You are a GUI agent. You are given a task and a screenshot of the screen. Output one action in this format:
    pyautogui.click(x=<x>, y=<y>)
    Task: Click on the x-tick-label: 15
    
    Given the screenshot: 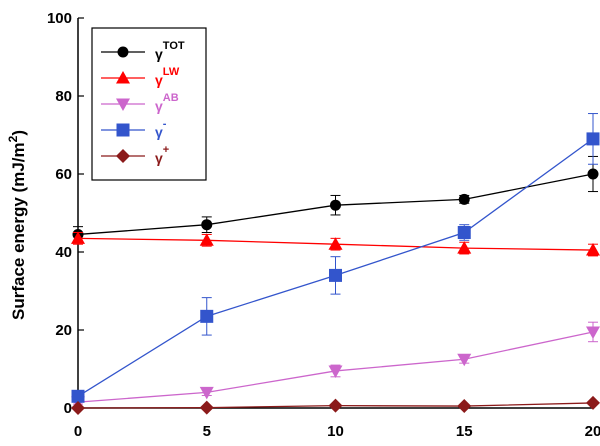 What is the action you would take?
    pyautogui.click(x=464, y=431)
    